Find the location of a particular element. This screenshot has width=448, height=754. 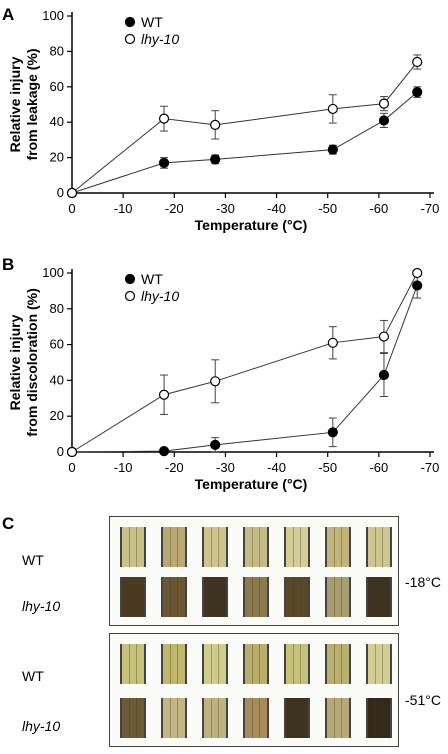

panel-letter-b: B is located at coordinates (8, 264).